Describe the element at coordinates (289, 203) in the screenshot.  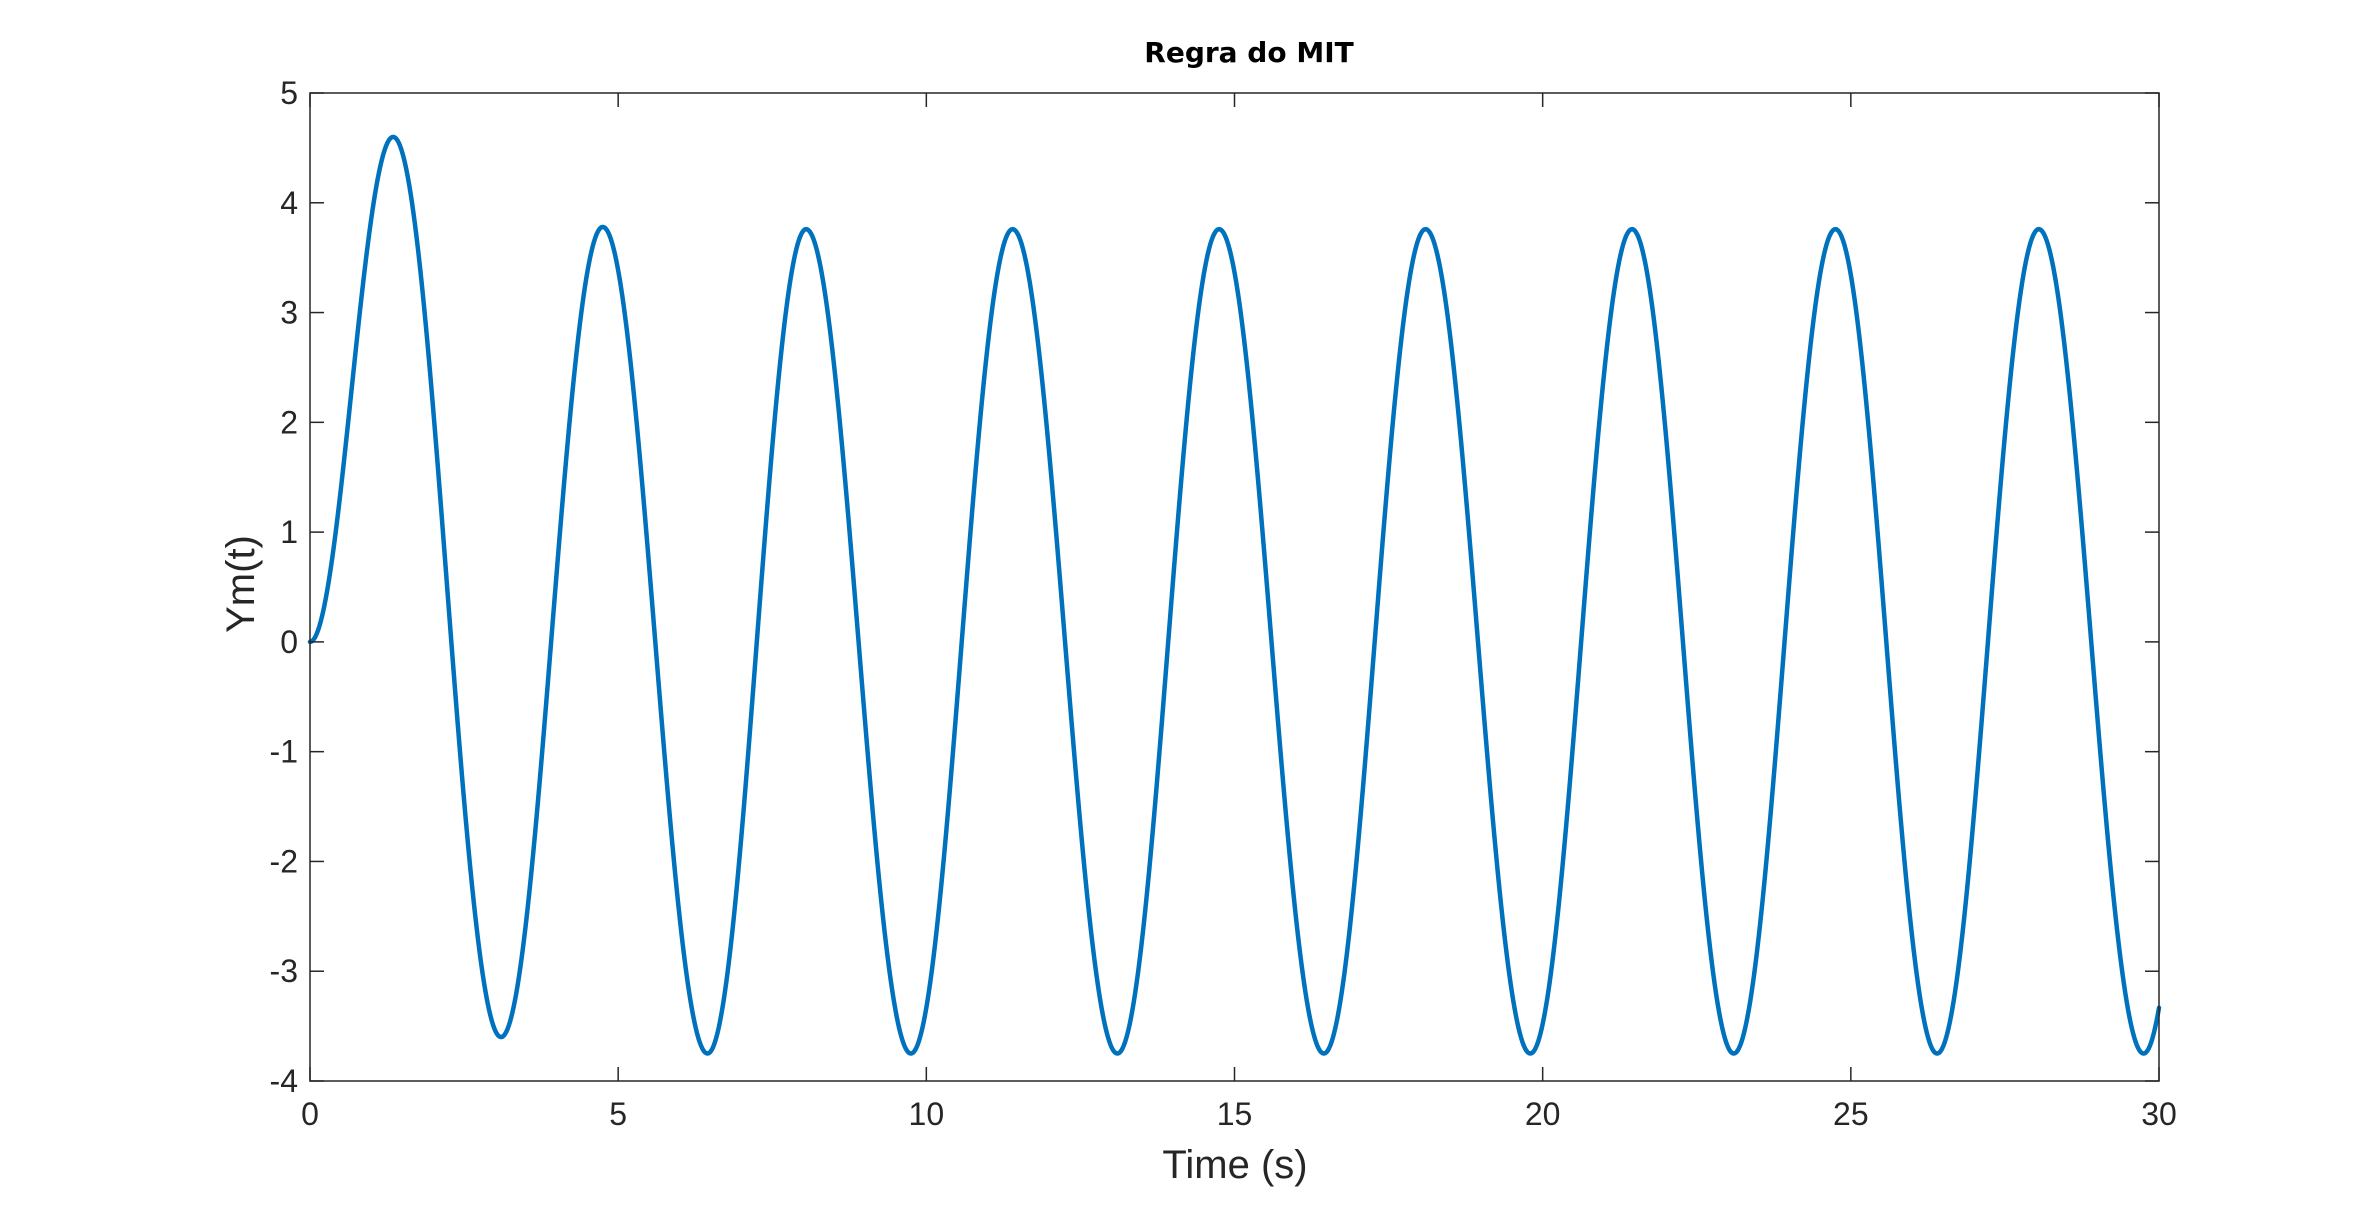
I see `y-tick-label: 4` at that location.